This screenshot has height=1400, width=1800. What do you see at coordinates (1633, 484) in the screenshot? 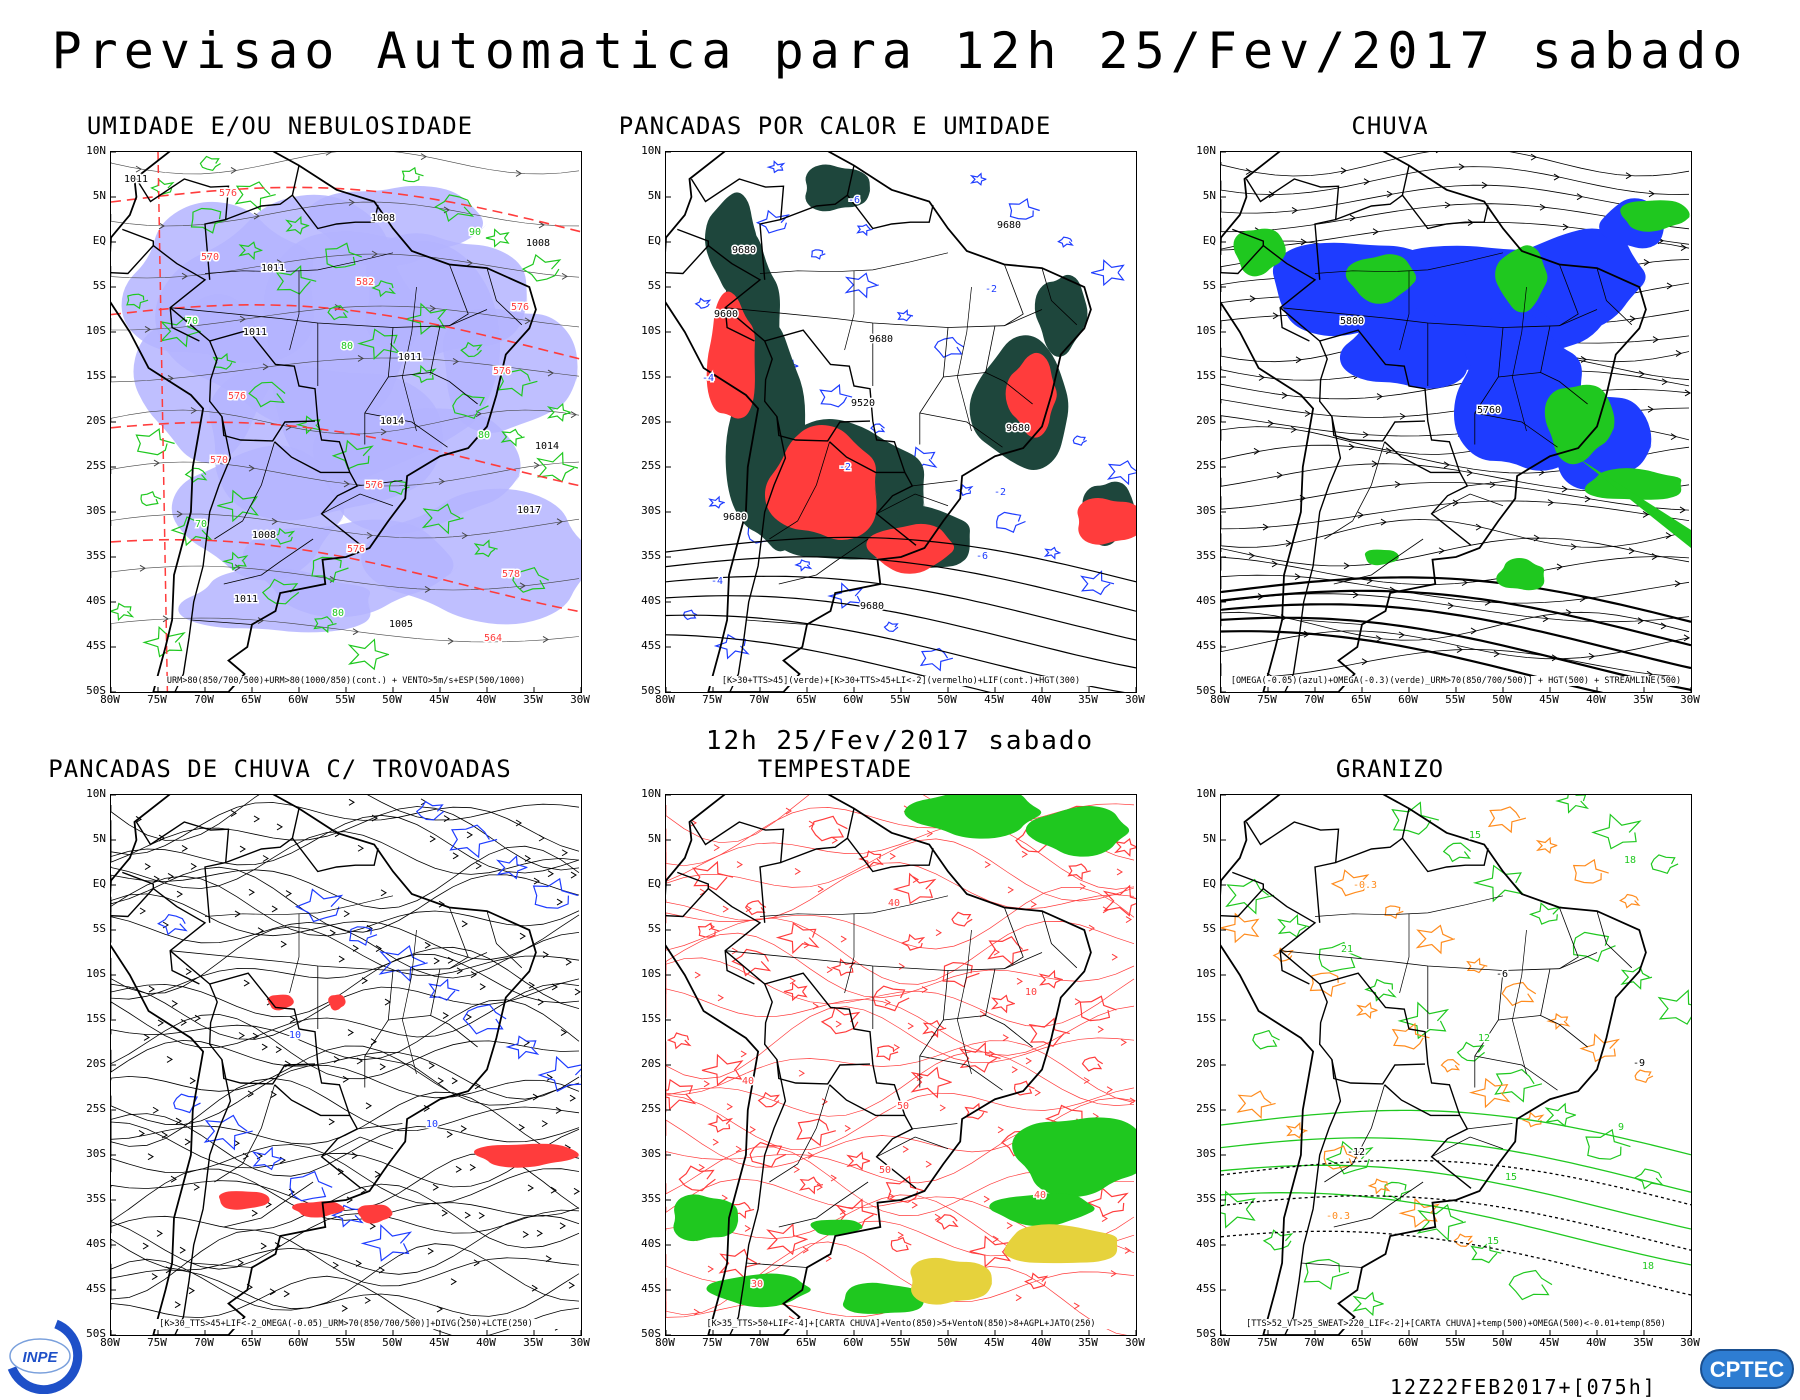
I see `rain-area` at bounding box center [1633, 484].